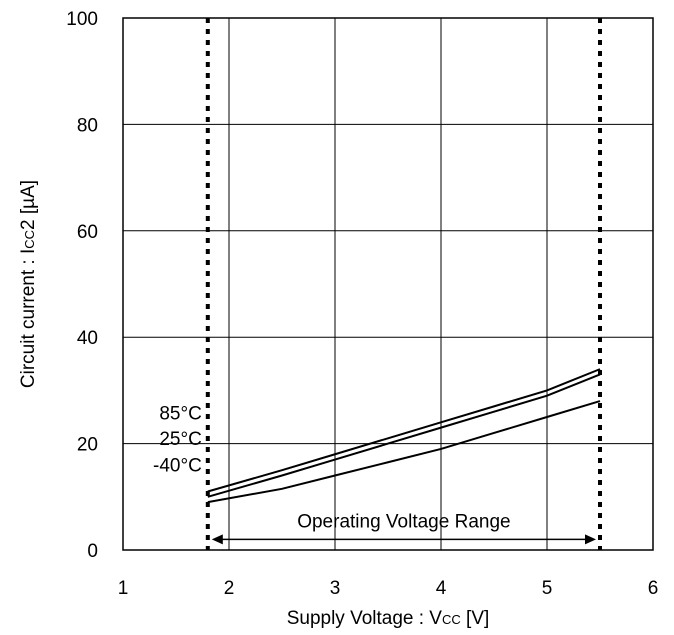 This screenshot has width=674, height=635. Describe the element at coordinates (180, 414) in the screenshot. I see `series-label: 85°C` at that location.